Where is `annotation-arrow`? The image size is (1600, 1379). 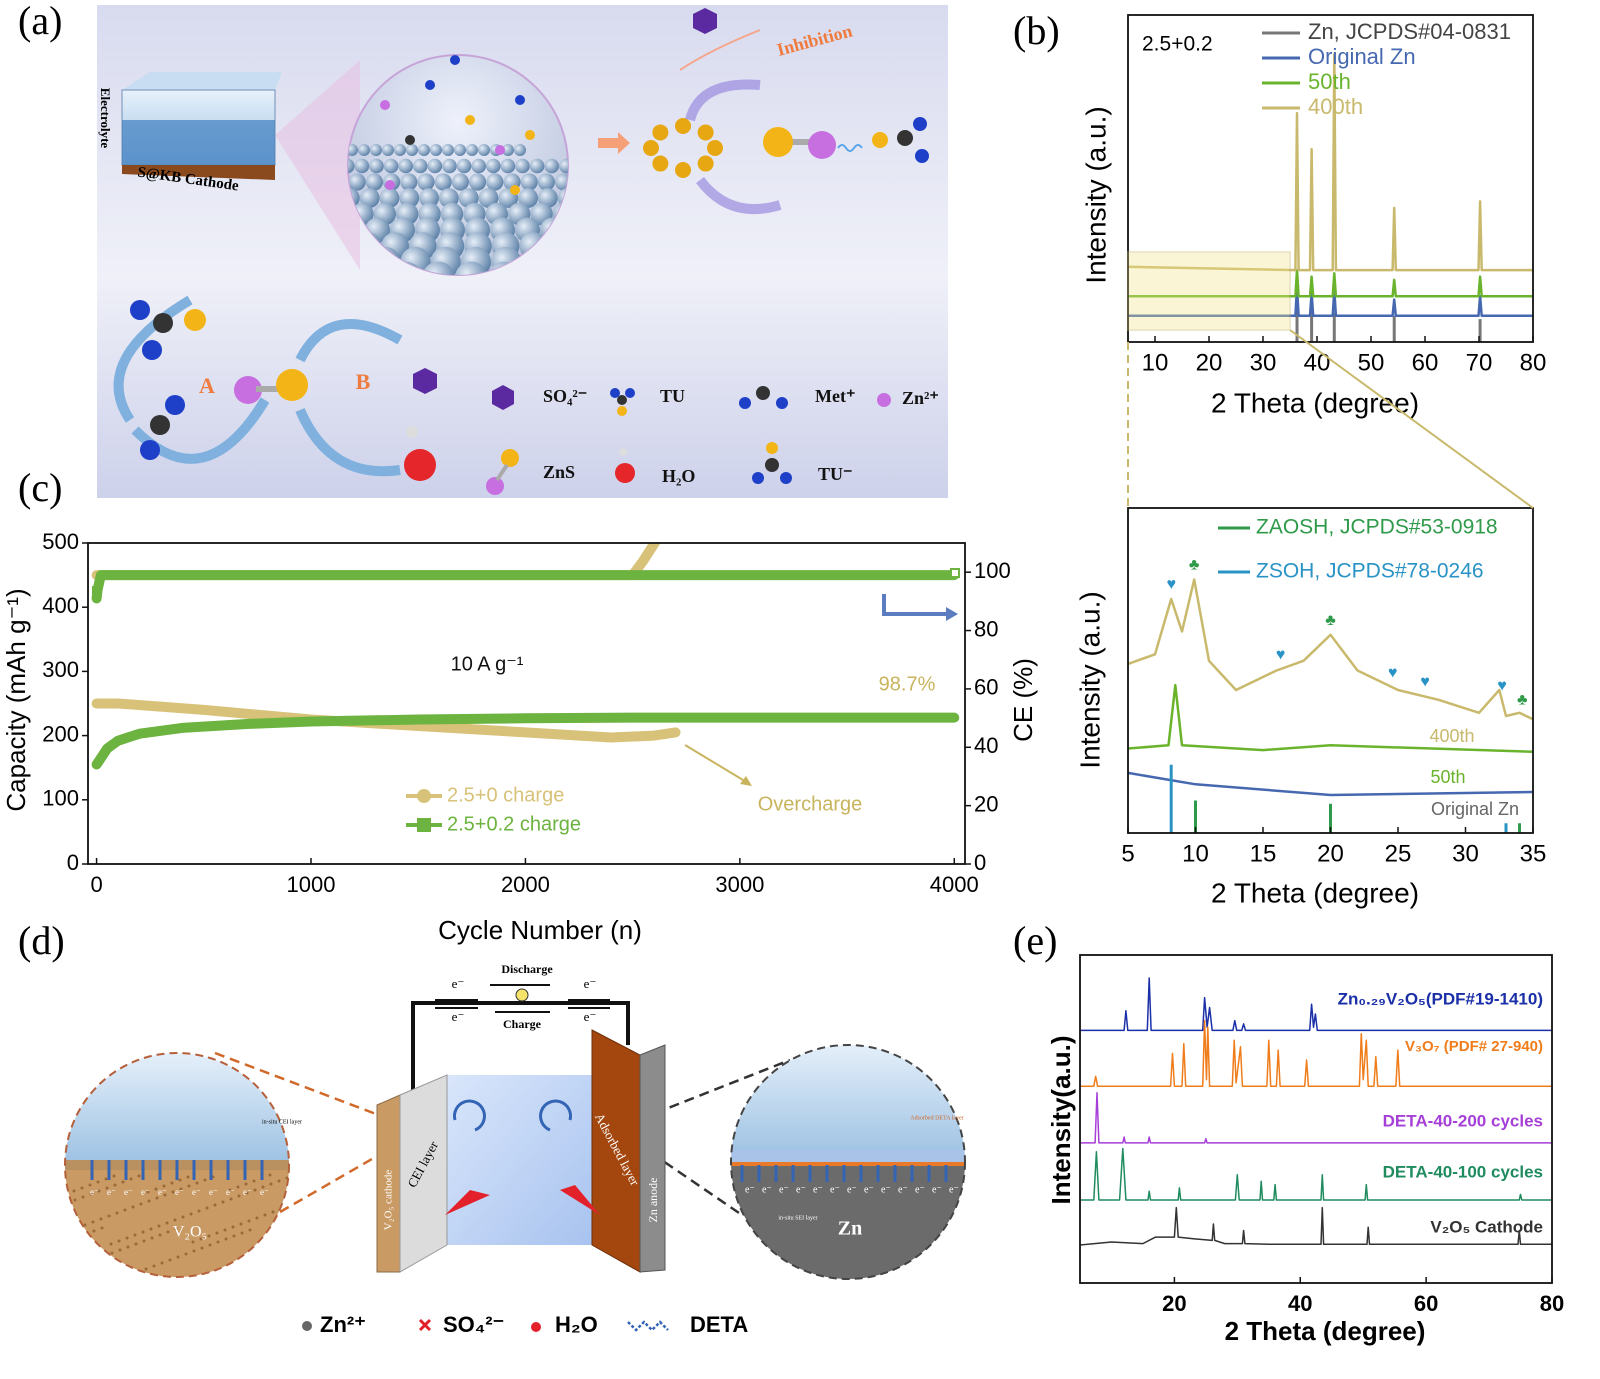 annotation-arrow is located at coordinates (716, 764).